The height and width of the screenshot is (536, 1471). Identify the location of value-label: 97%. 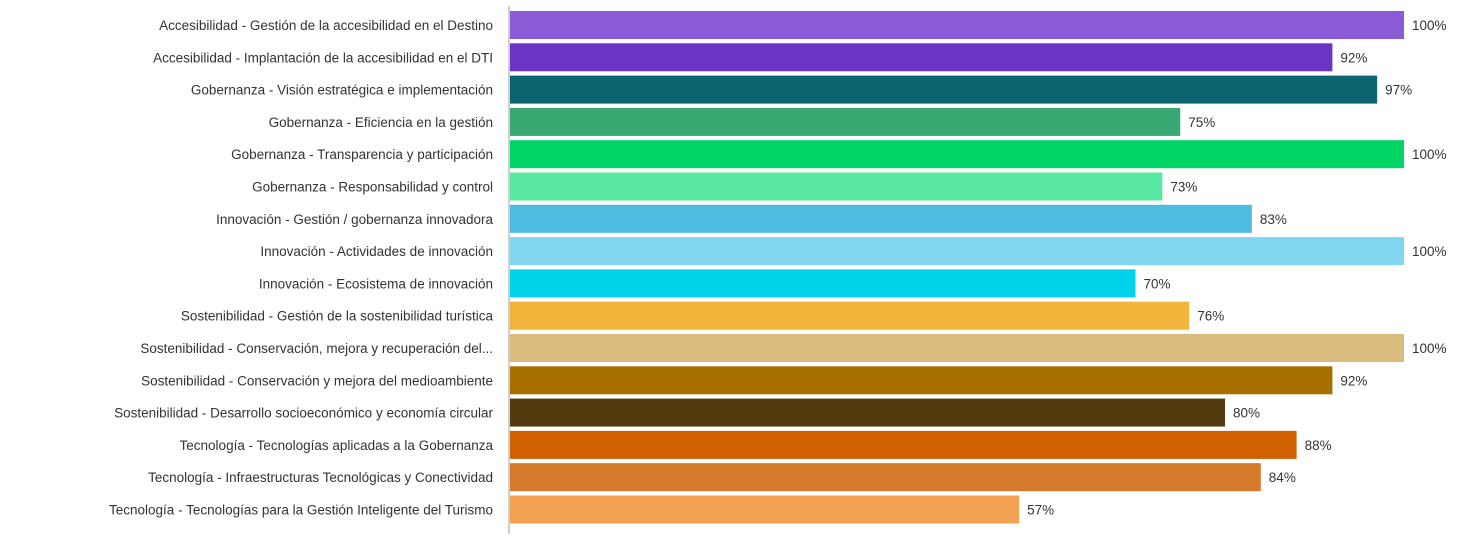
(1398, 90).